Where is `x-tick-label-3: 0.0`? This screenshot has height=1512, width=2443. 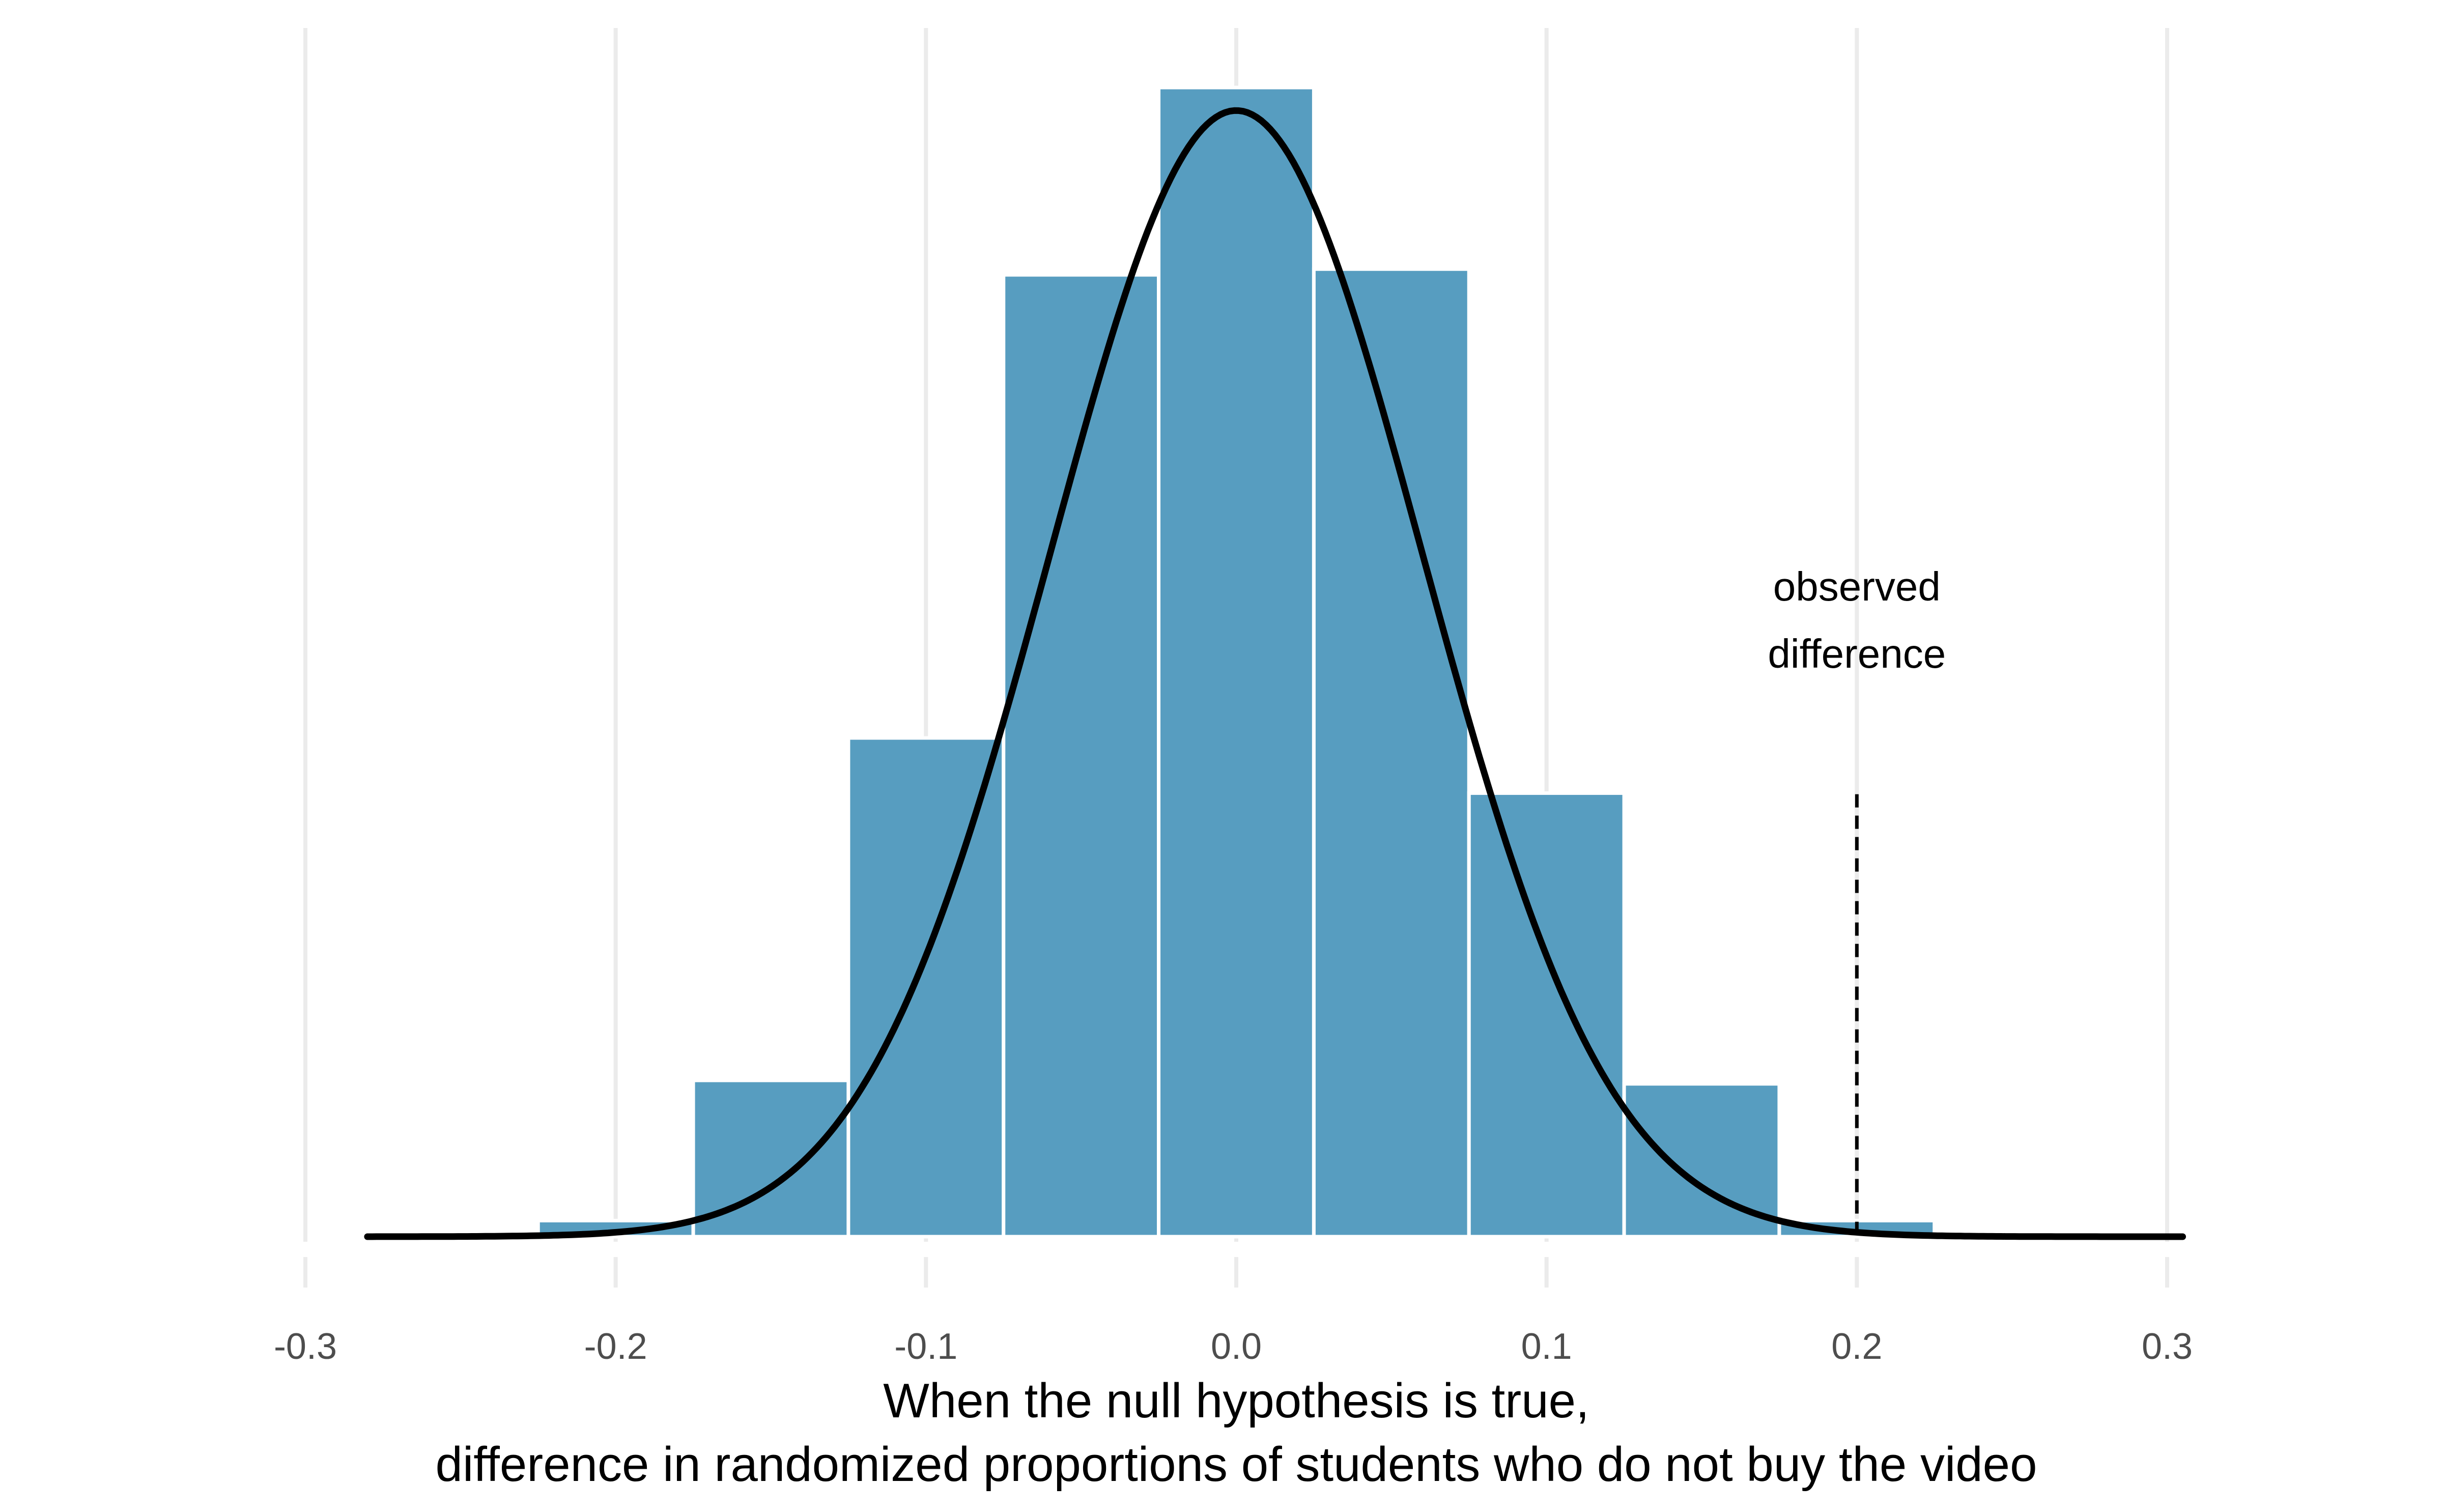
x-tick-label-3: 0.0 is located at coordinates (1236, 1347).